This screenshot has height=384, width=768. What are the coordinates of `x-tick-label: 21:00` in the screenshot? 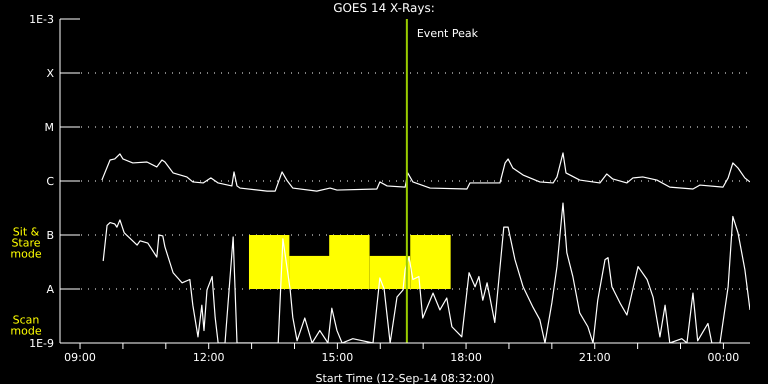 It's located at (594, 357).